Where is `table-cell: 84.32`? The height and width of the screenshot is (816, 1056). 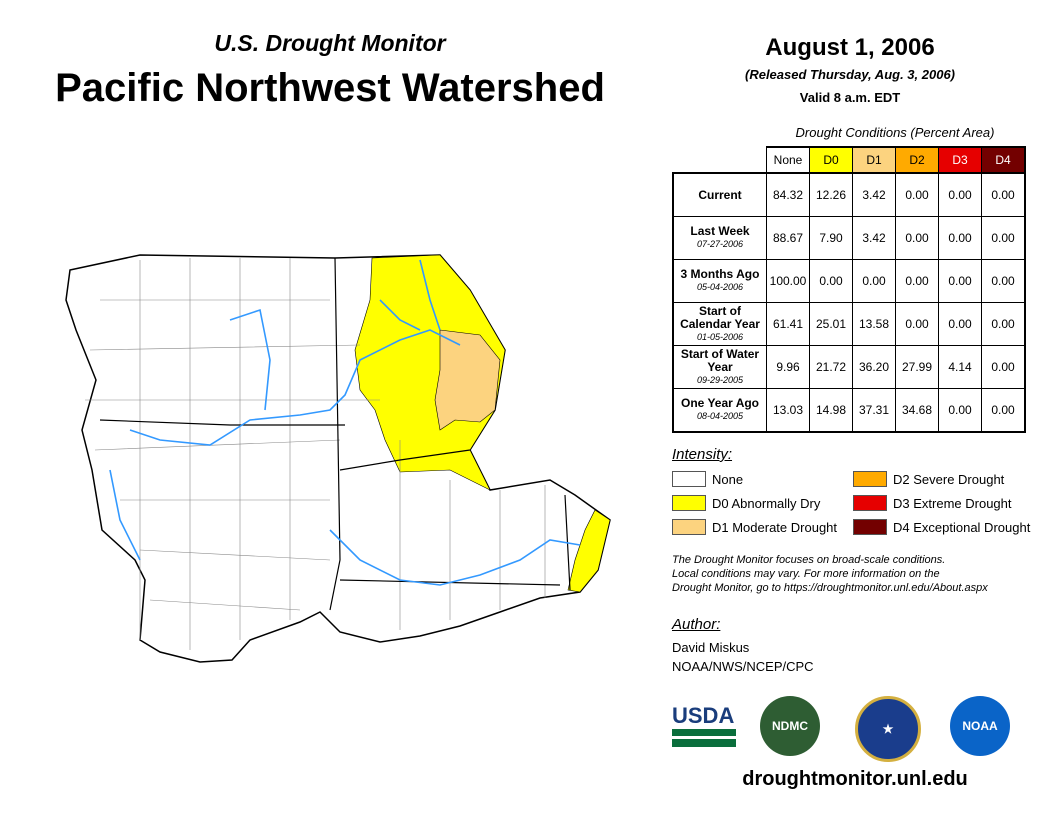
table-cell: 84.32 is located at coordinates (788, 194).